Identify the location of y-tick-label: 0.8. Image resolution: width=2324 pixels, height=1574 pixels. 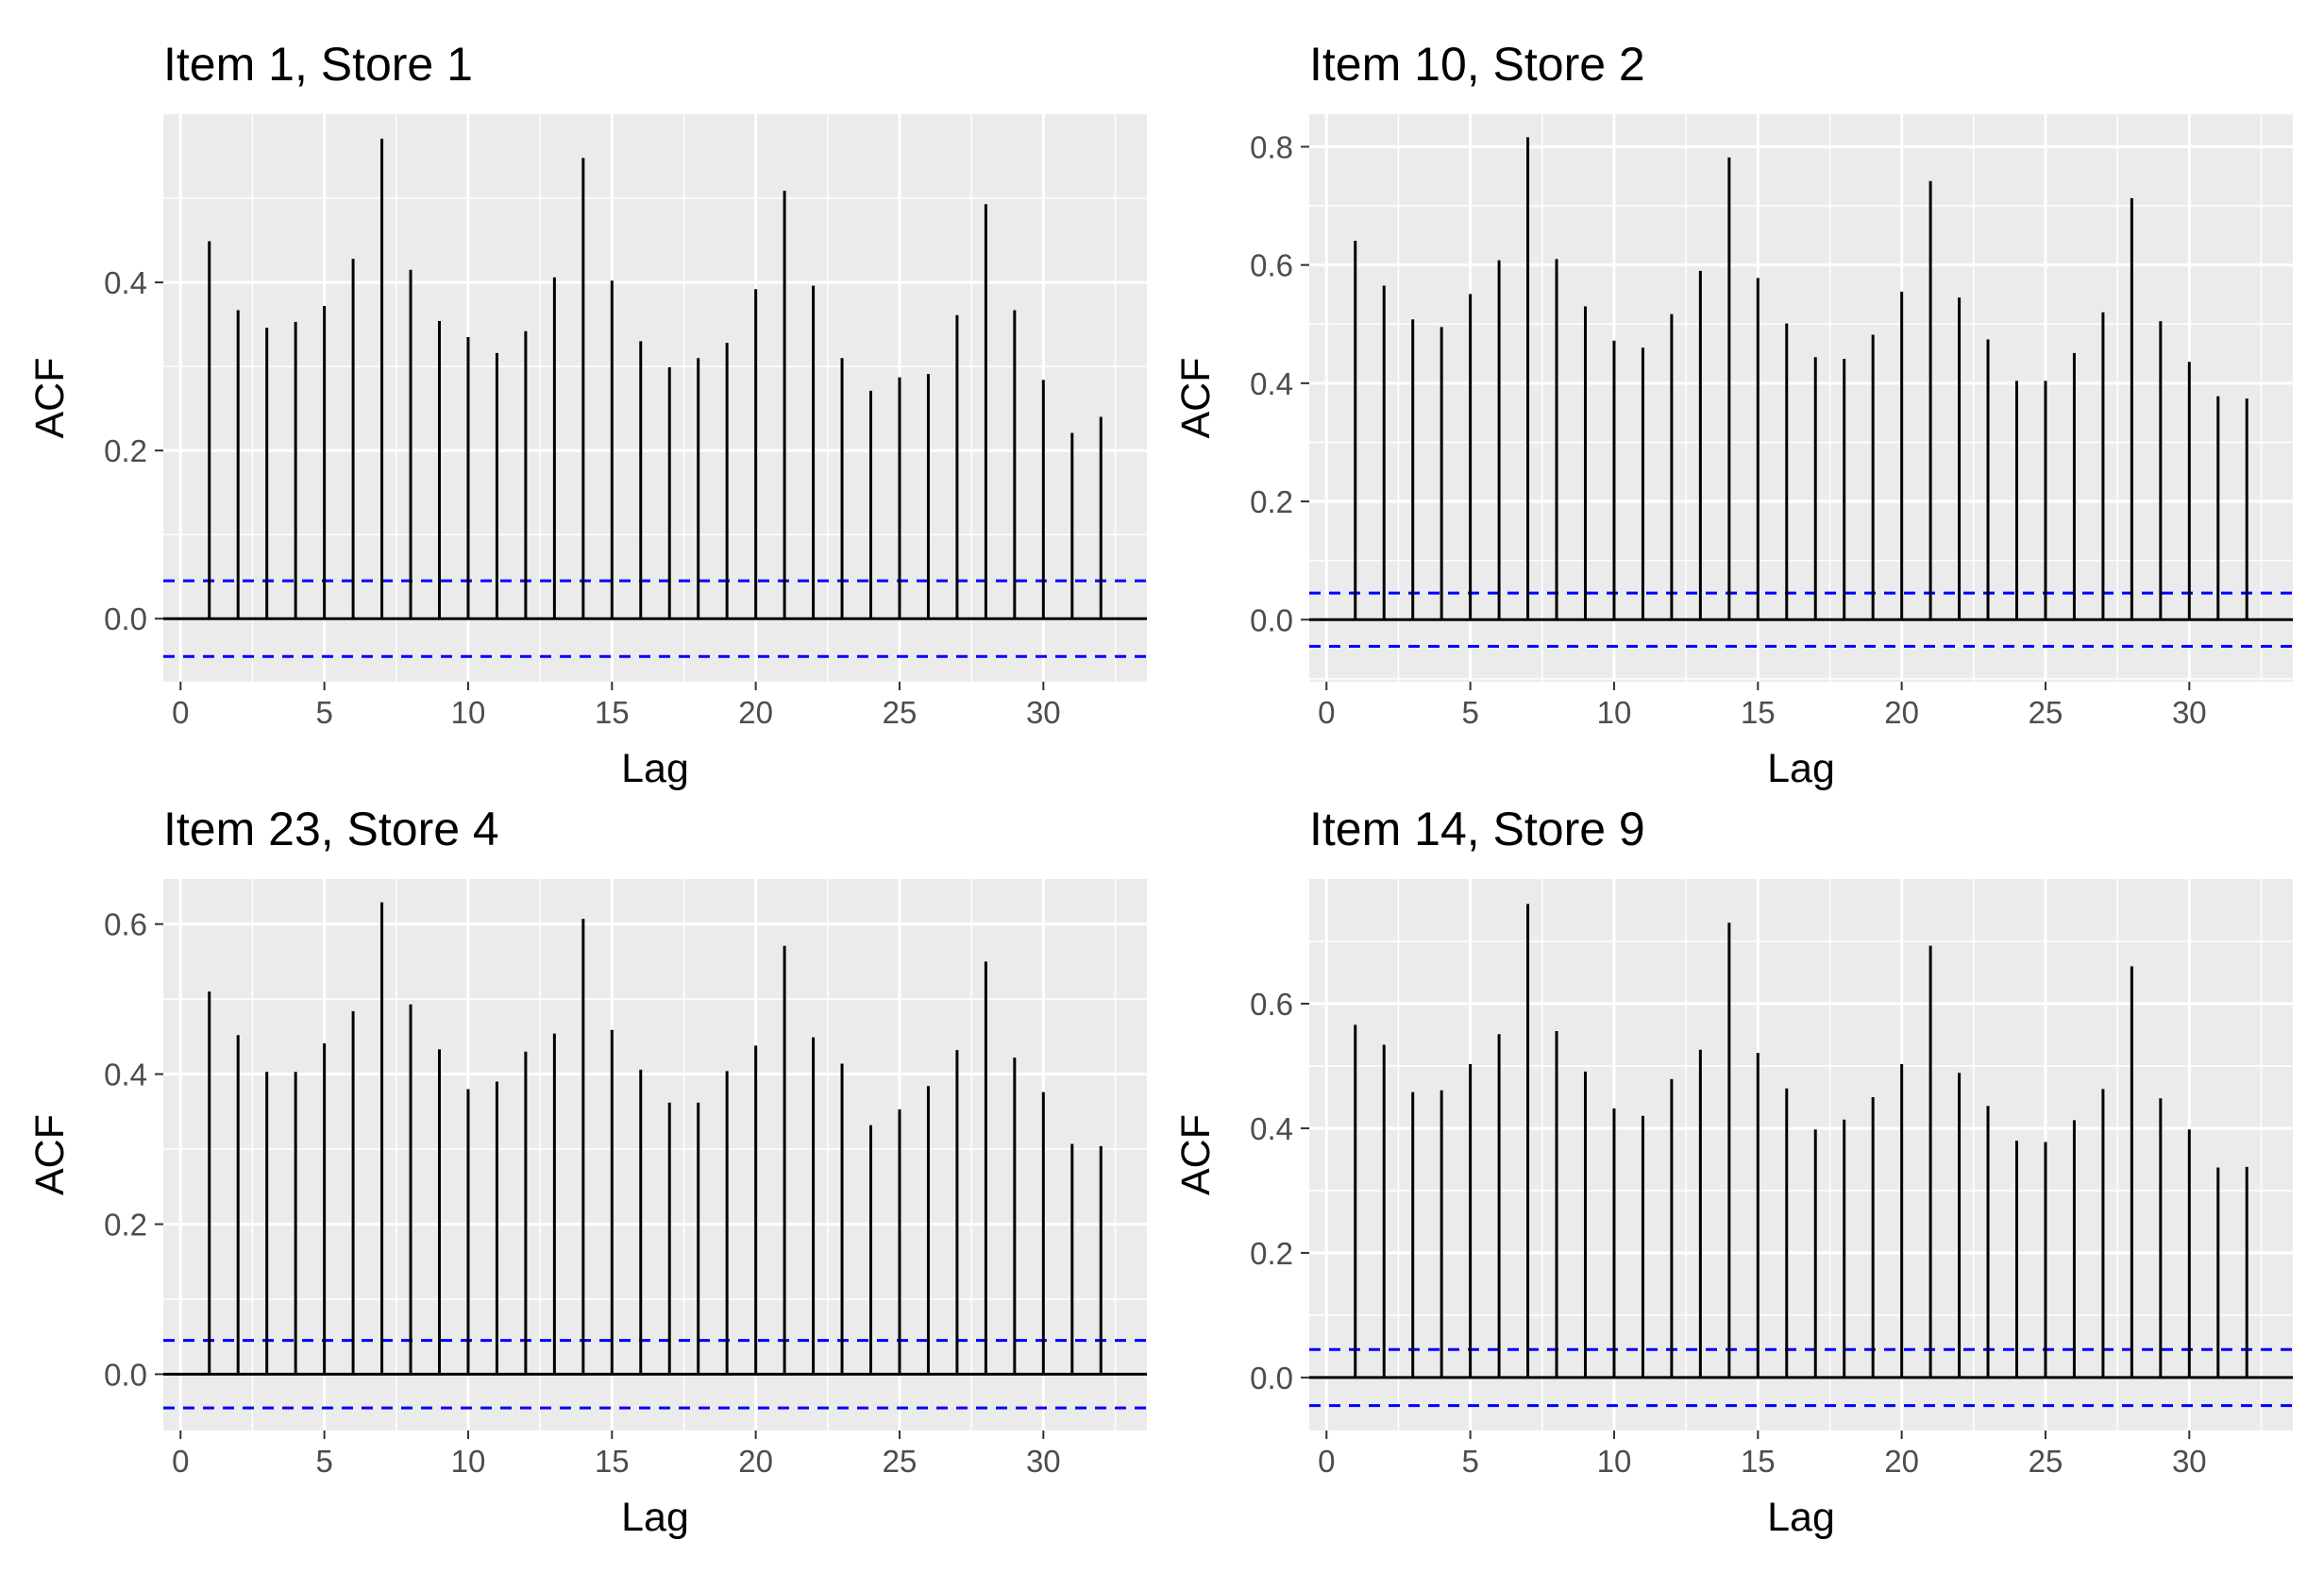
(1271, 146).